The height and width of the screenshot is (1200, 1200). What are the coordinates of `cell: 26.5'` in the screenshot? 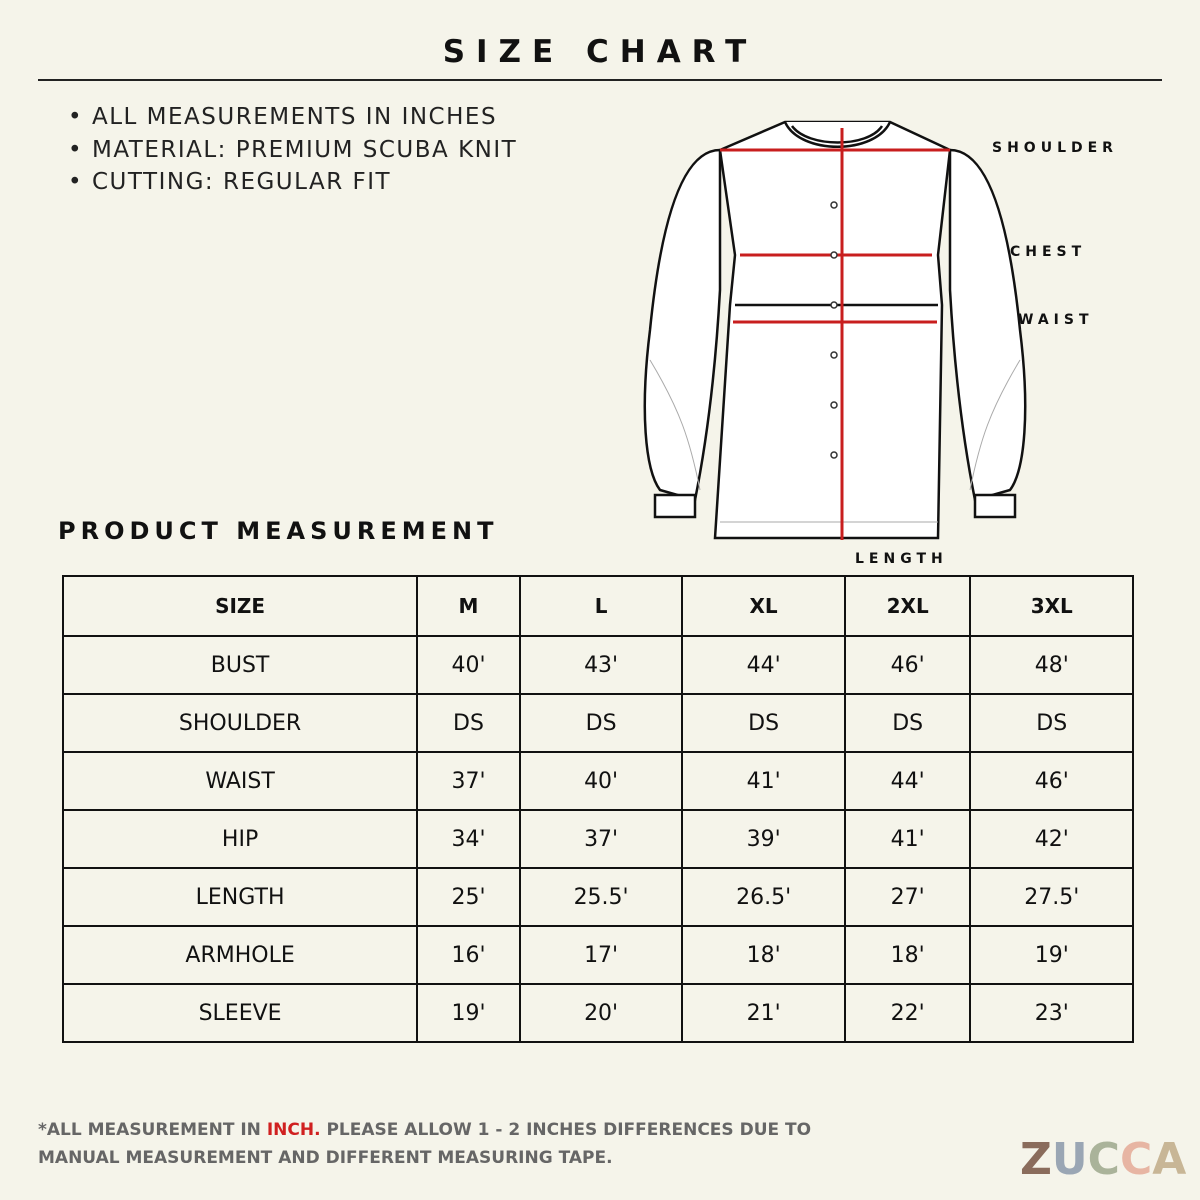 It's located at (763, 897).